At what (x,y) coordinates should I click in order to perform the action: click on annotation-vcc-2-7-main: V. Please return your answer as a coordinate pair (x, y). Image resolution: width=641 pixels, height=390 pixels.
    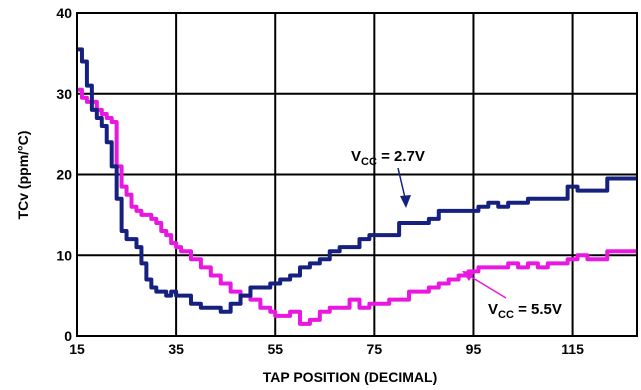
    Looking at the image, I should click on (356, 156).